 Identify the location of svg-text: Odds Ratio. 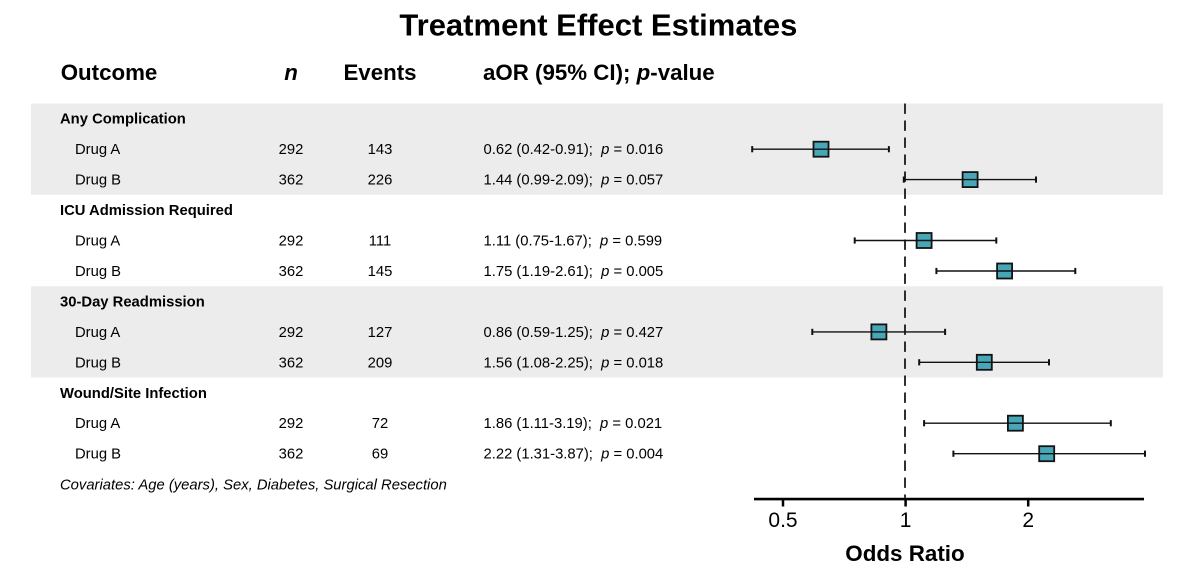
(904, 553).